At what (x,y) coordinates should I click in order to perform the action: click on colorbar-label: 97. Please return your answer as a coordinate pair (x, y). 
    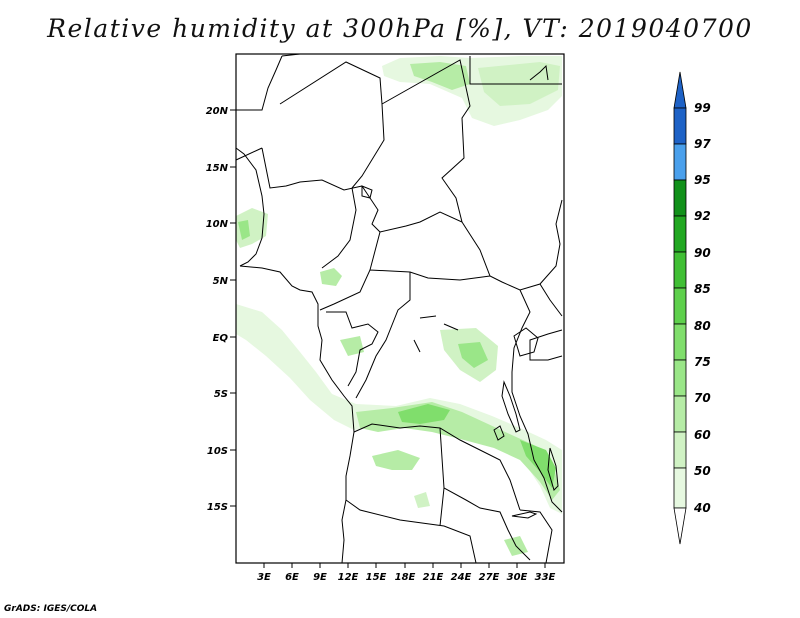
    Looking at the image, I should click on (702, 144).